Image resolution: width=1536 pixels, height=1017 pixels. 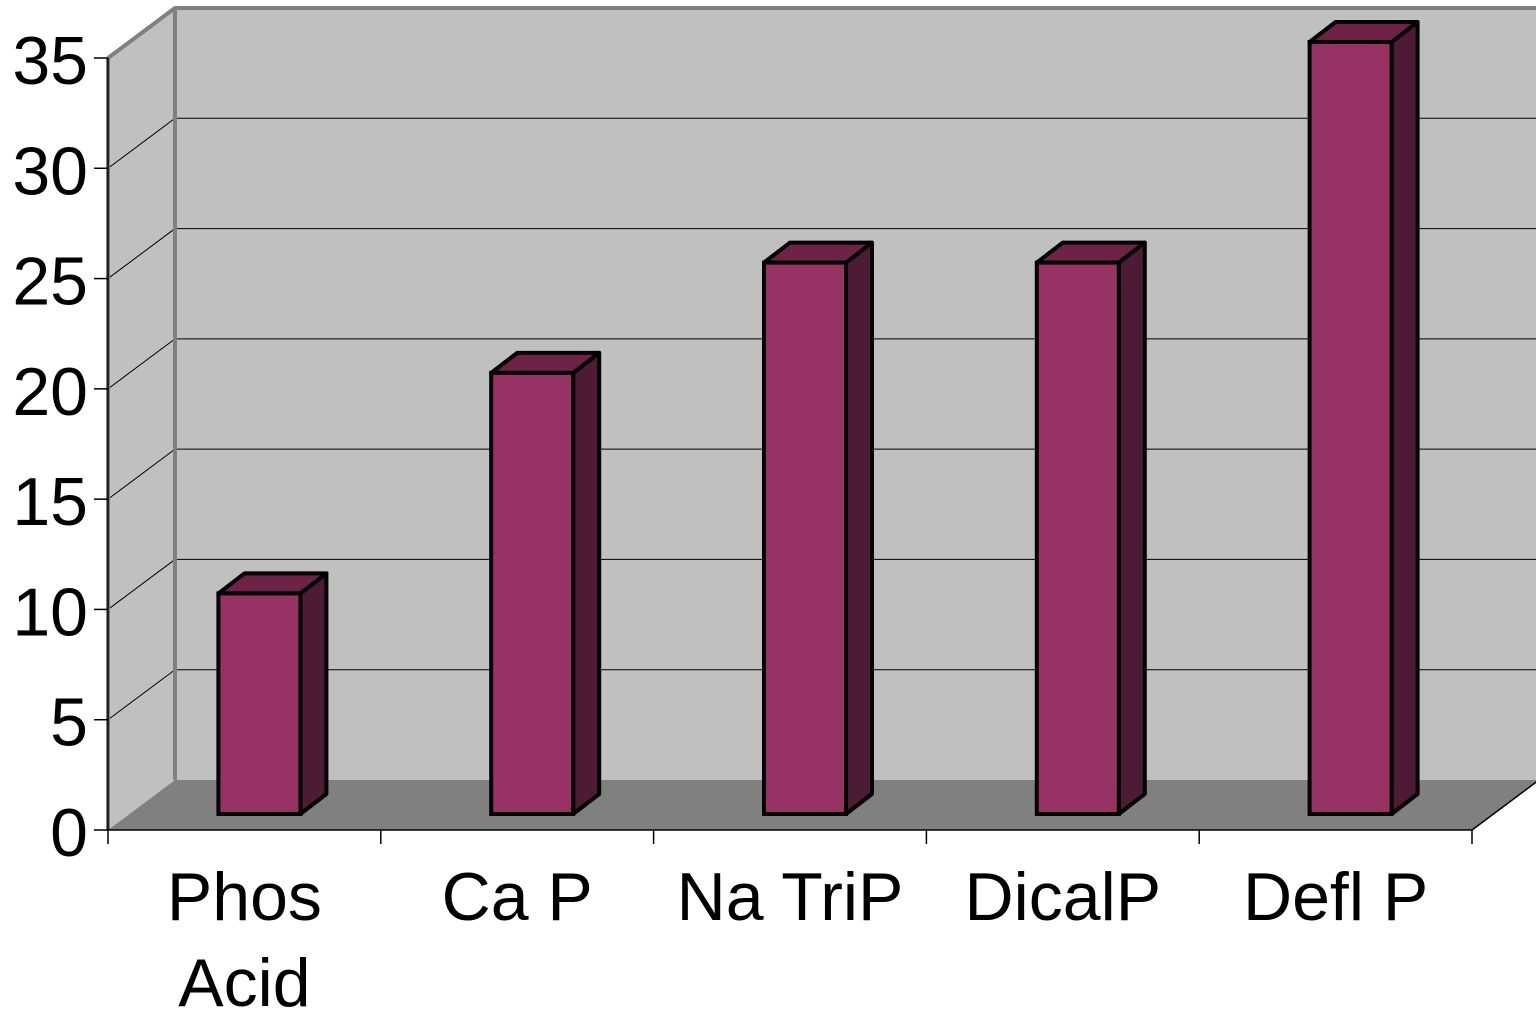 I want to click on y-tick-label: 15, so click(x=50, y=502).